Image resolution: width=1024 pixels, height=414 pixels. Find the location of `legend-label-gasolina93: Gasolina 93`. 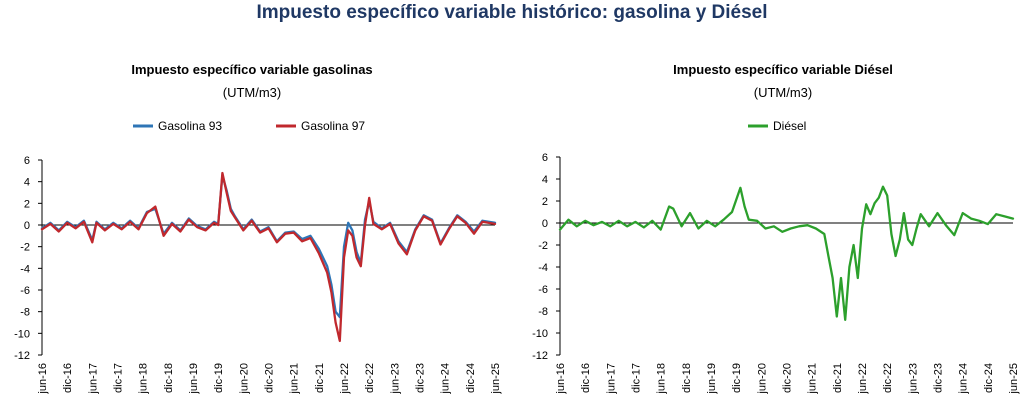

legend-label-gasolina93: Gasolina 93 is located at coordinates (190, 126).